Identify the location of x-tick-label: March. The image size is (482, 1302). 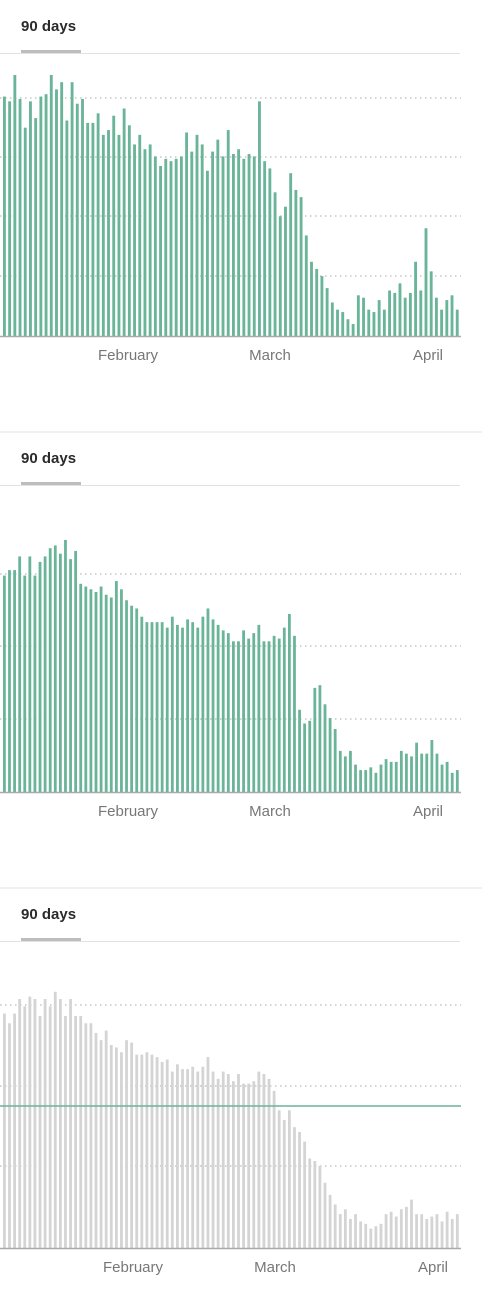
(270, 811).